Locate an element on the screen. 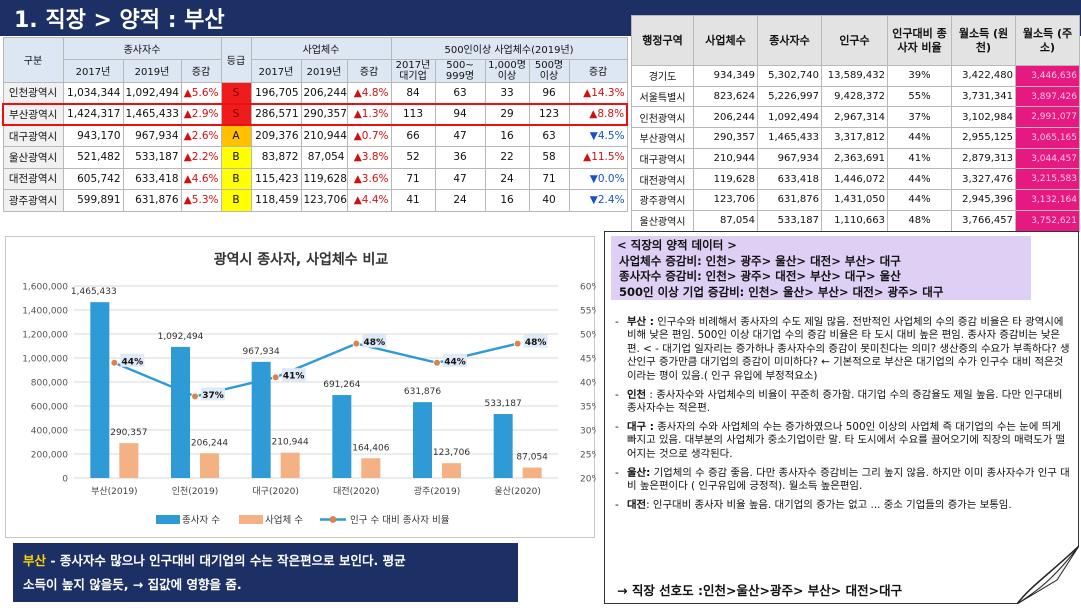 This screenshot has height=608, width=1081. memo-summary-large: 500인 이상 기업 증감비: 인천> 울산> 부산> 대전> 광주> 대구 is located at coordinates (781, 291).